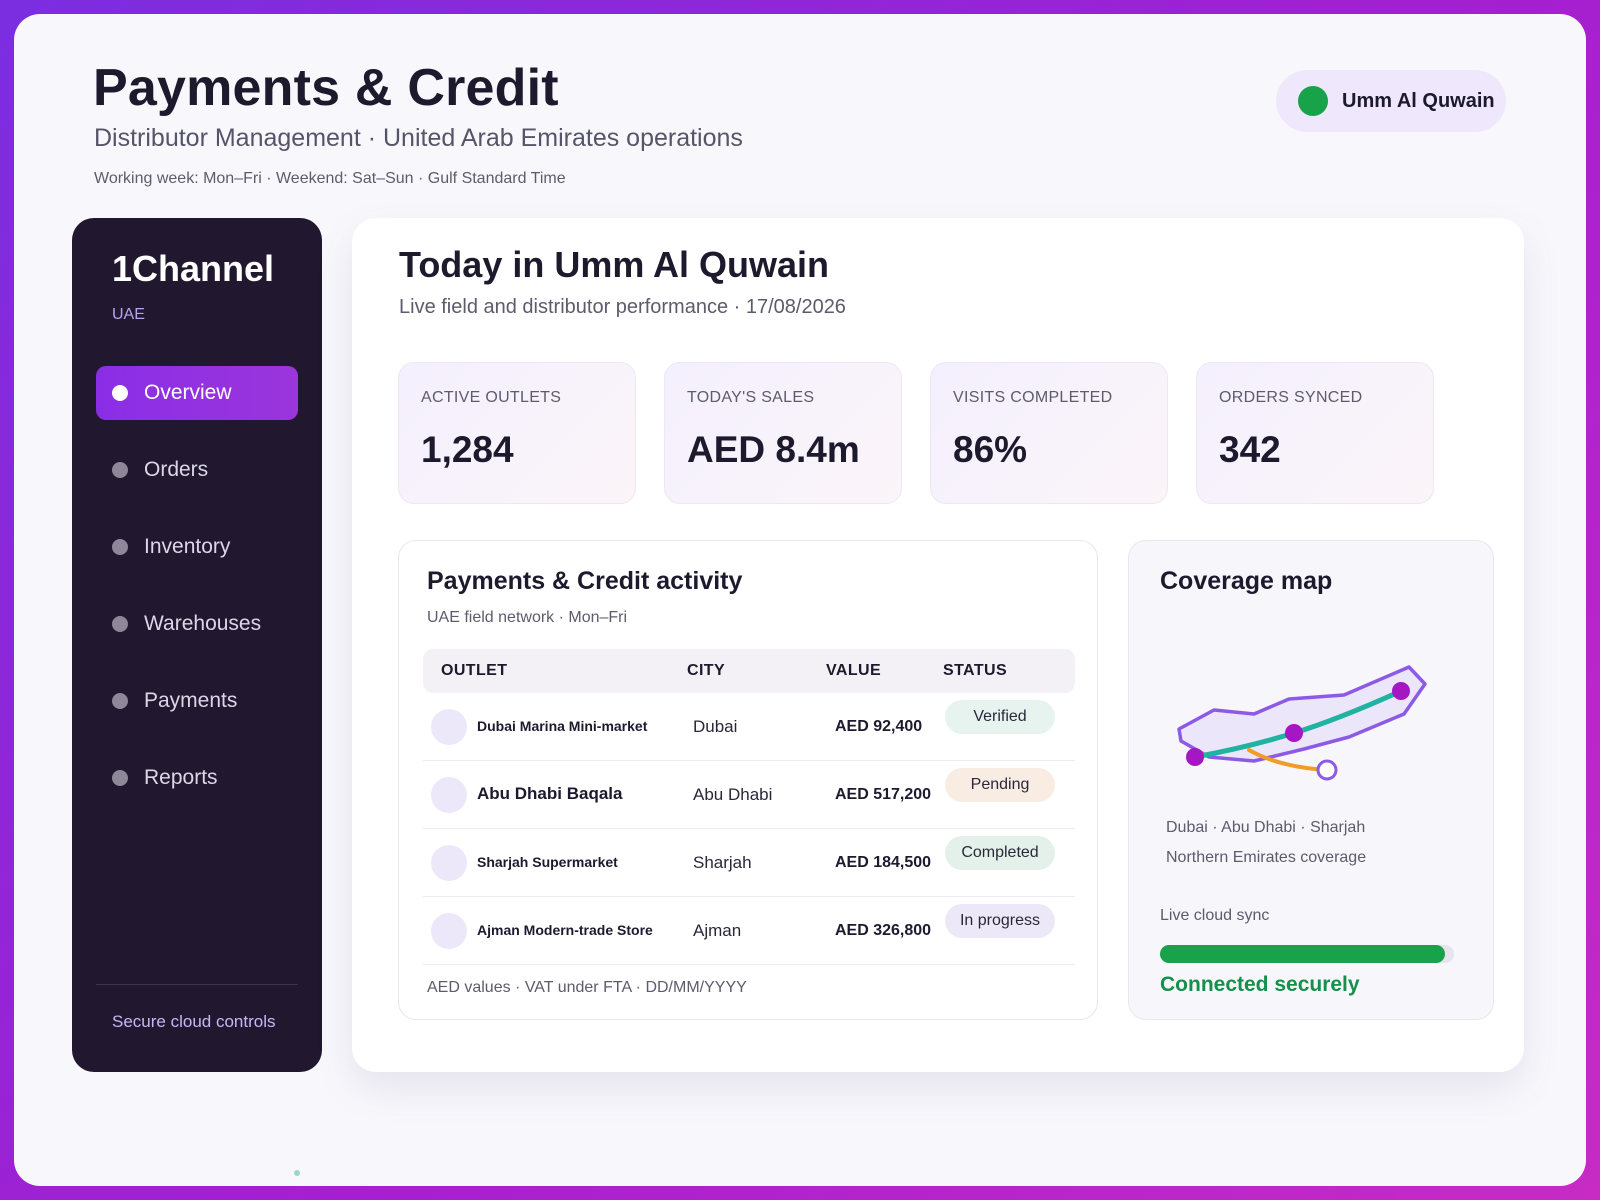 The height and width of the screenshot is (1200, 1600). What do you see at coordinates (1250, 449) in the screenshot?
I see `kpi-value: 342` at bounding box center [1250, 449].